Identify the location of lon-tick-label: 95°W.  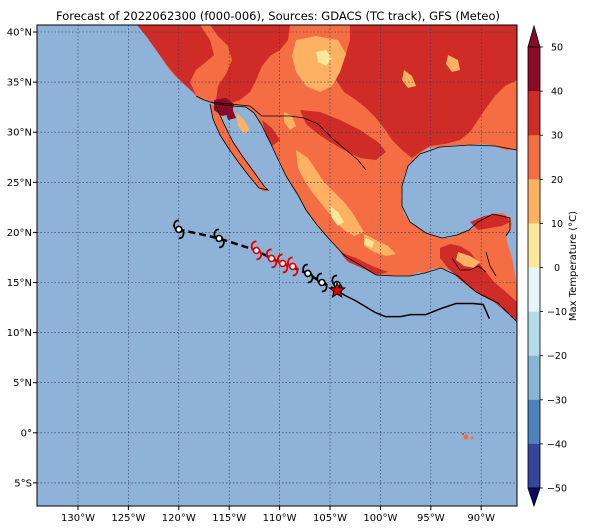
(431, 518).